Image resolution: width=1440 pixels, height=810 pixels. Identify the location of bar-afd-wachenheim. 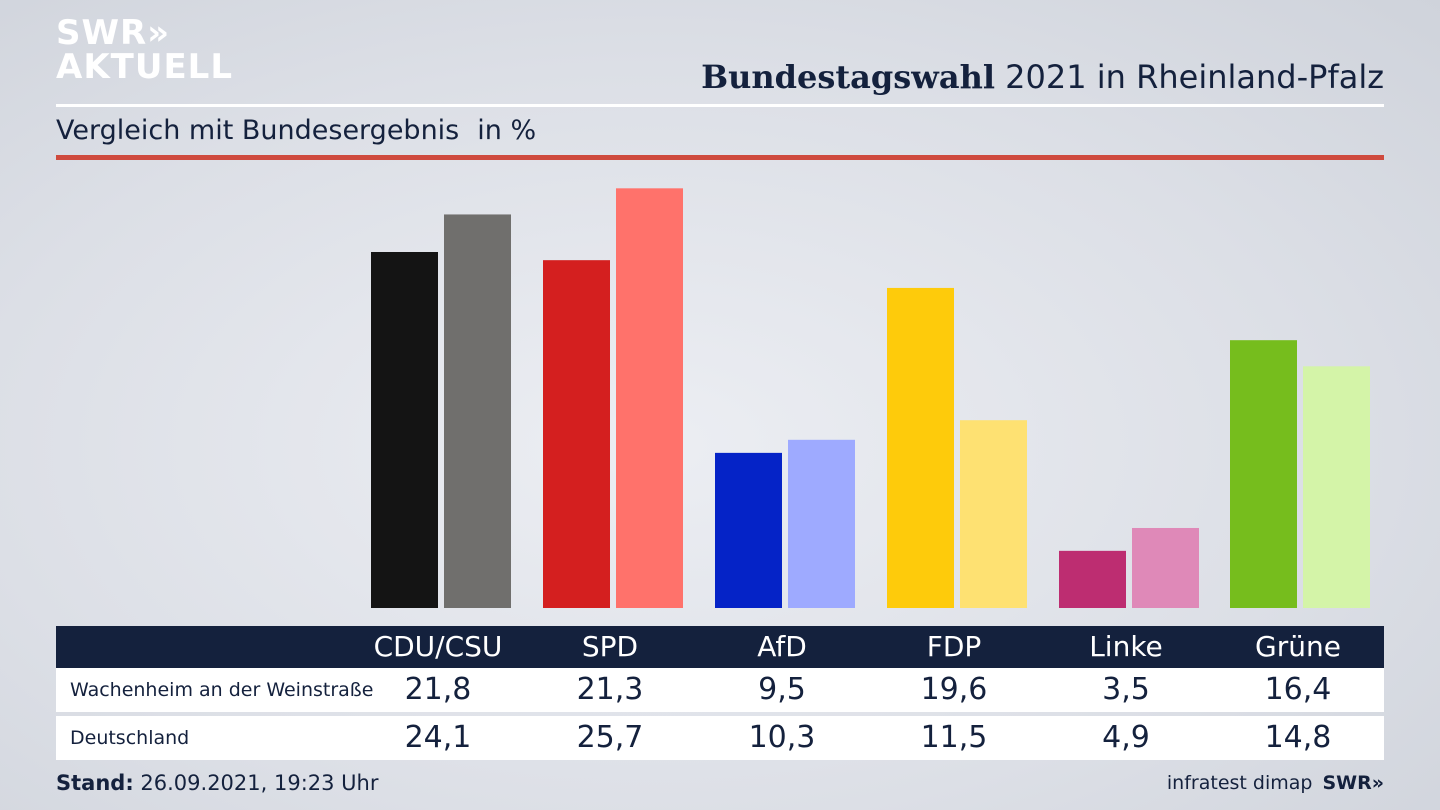
(748, 530).